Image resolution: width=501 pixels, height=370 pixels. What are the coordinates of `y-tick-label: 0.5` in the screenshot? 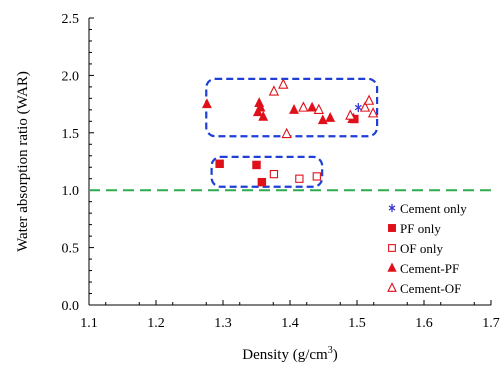 It's located at (71, 249).